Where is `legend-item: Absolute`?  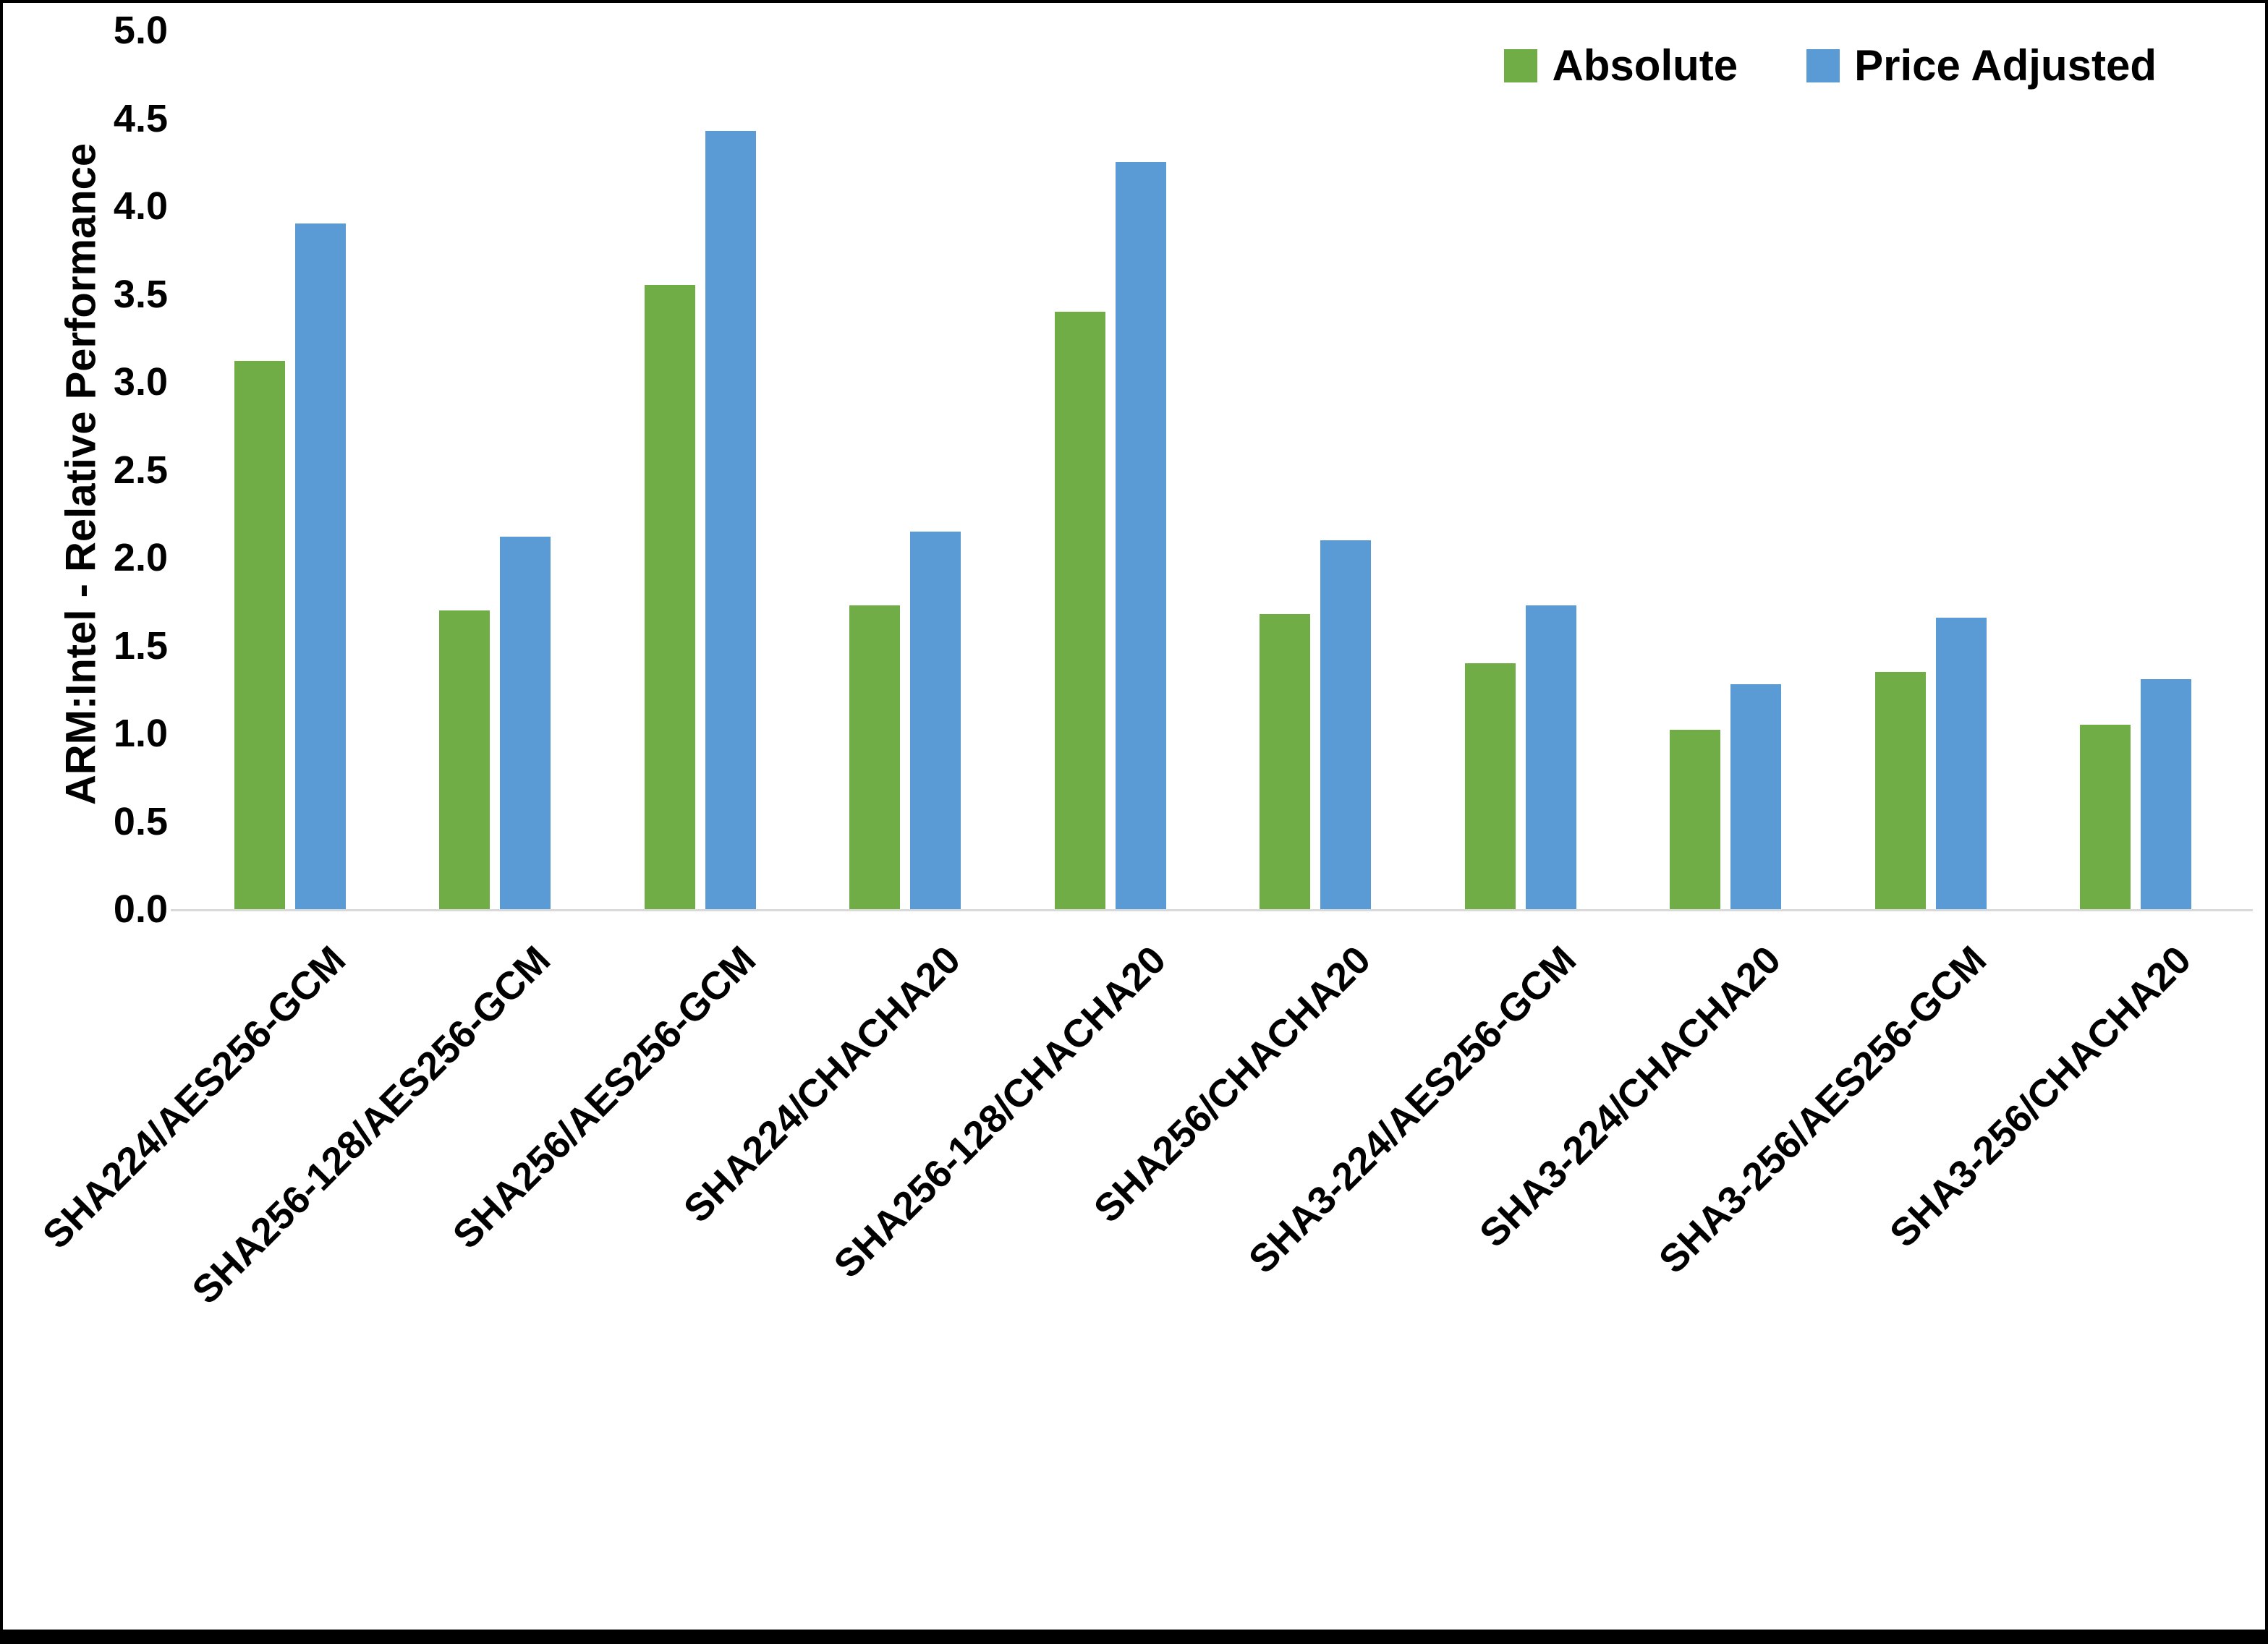
legend-item: Absolute is located at coordinates (1621, 65).